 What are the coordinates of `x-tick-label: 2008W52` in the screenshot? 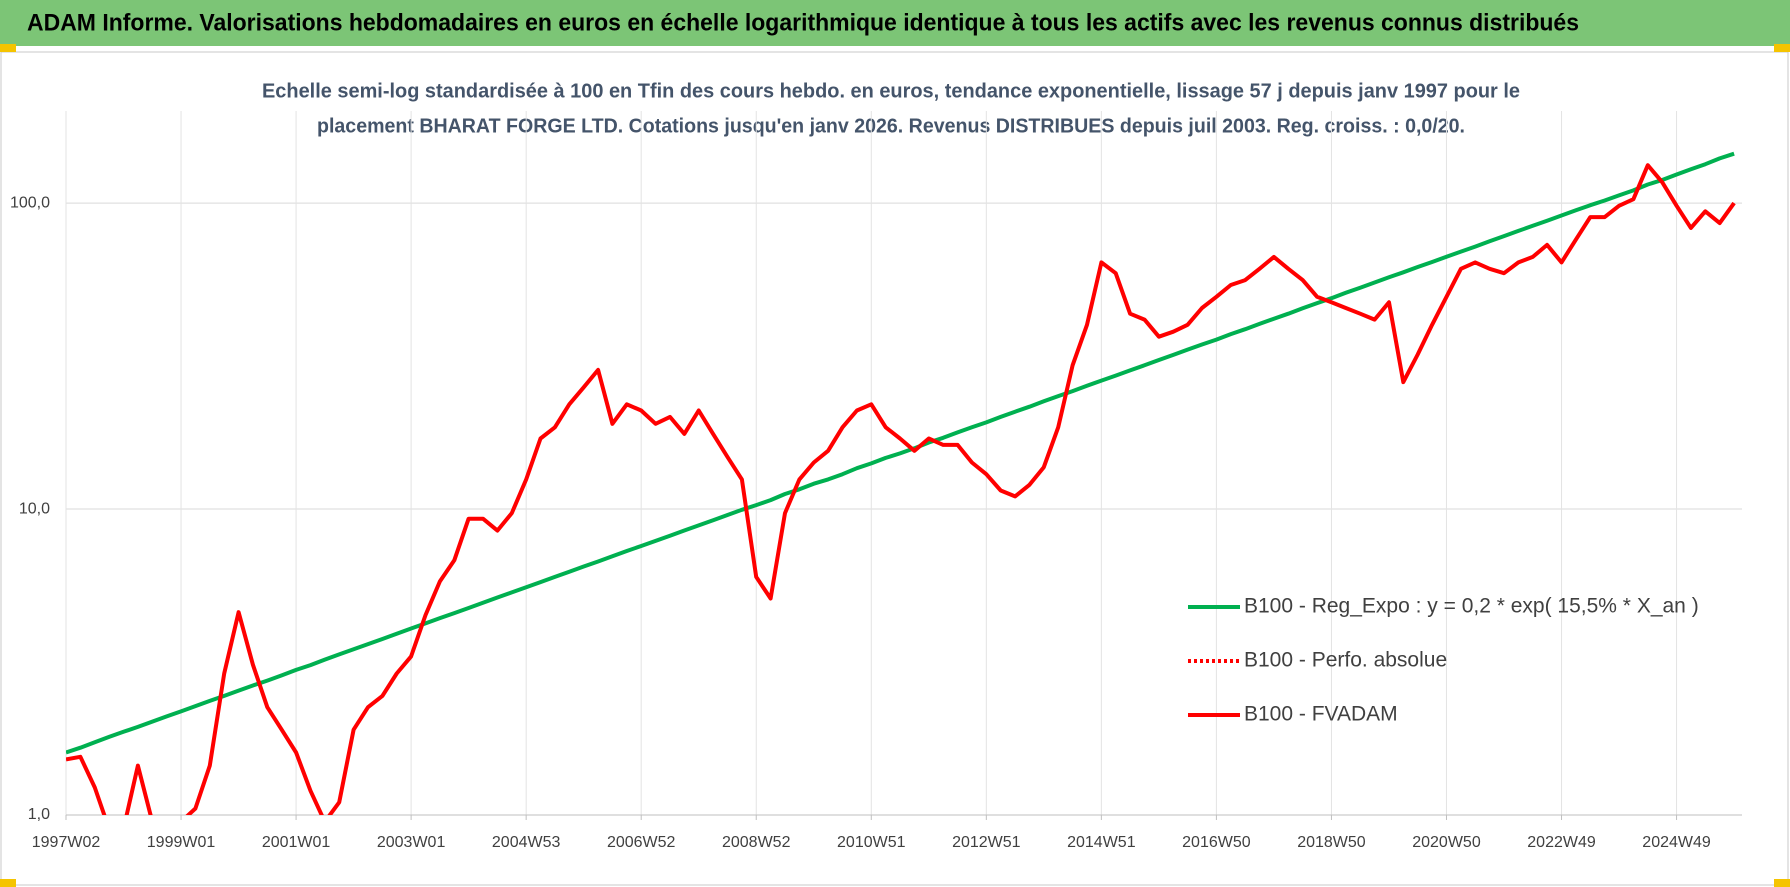 It's located at (756, 842).